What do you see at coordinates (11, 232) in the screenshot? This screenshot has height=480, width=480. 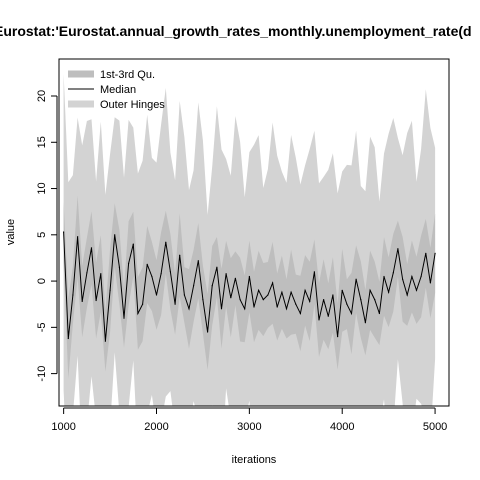 I see `y-axis-label: value` at bounding box center [11, 232].